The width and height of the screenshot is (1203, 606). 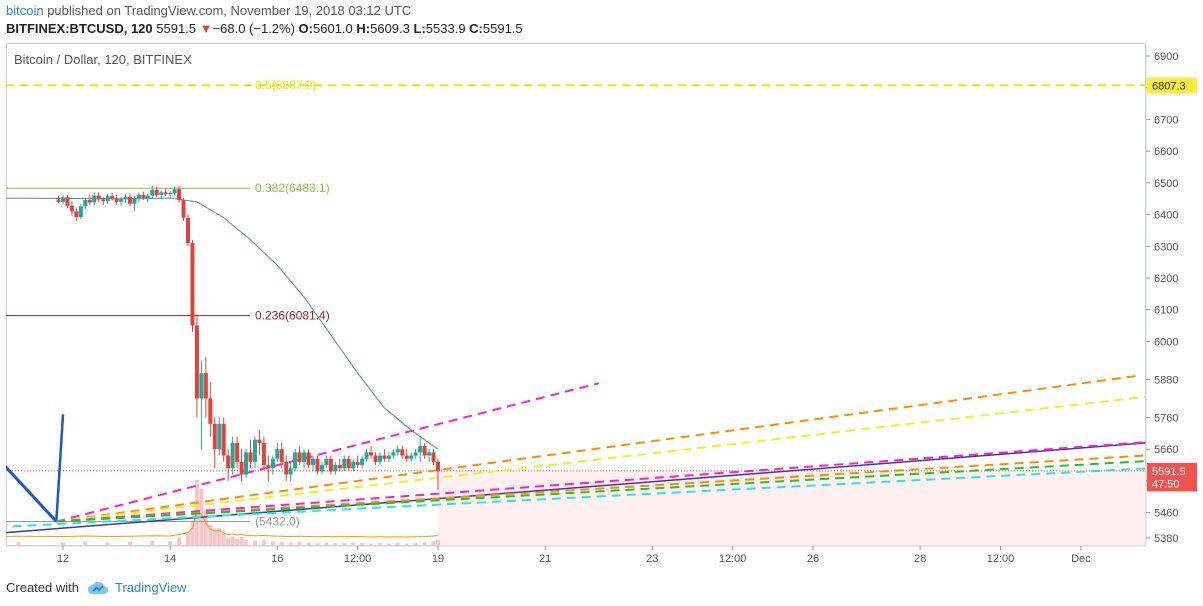 I want to click on author-link: bitcoin, so click(x=25, y=10).